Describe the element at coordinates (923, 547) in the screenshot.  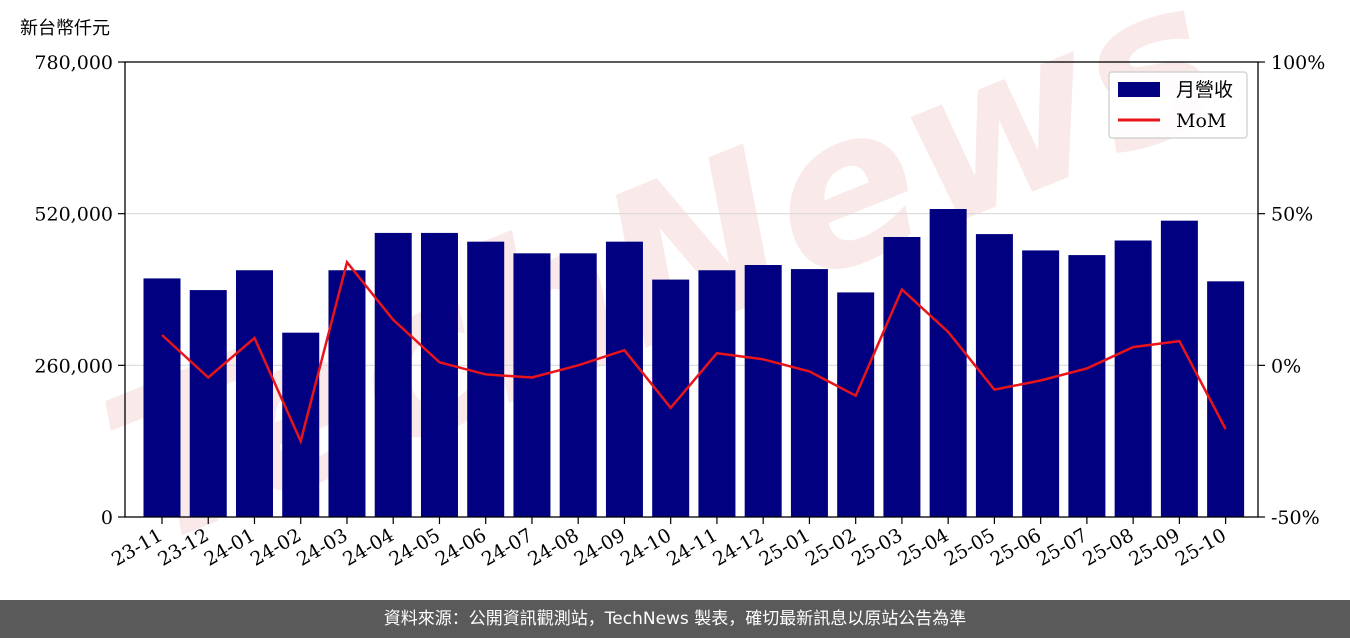
I see `x-tick-label: 25-04` at that location.